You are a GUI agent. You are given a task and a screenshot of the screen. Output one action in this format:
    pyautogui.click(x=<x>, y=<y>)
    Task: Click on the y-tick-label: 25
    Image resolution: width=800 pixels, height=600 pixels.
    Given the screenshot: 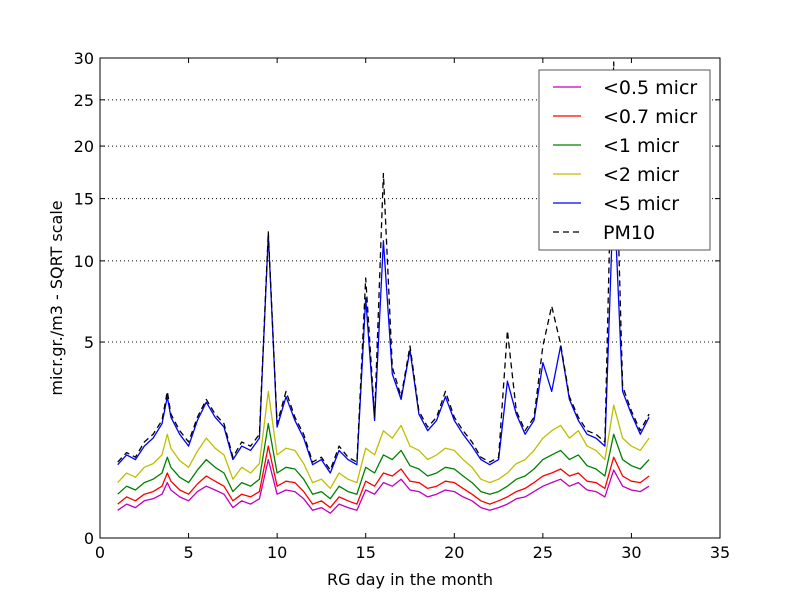 What is the action you would take?
    pyautogui.click(x=84, y=100)
    